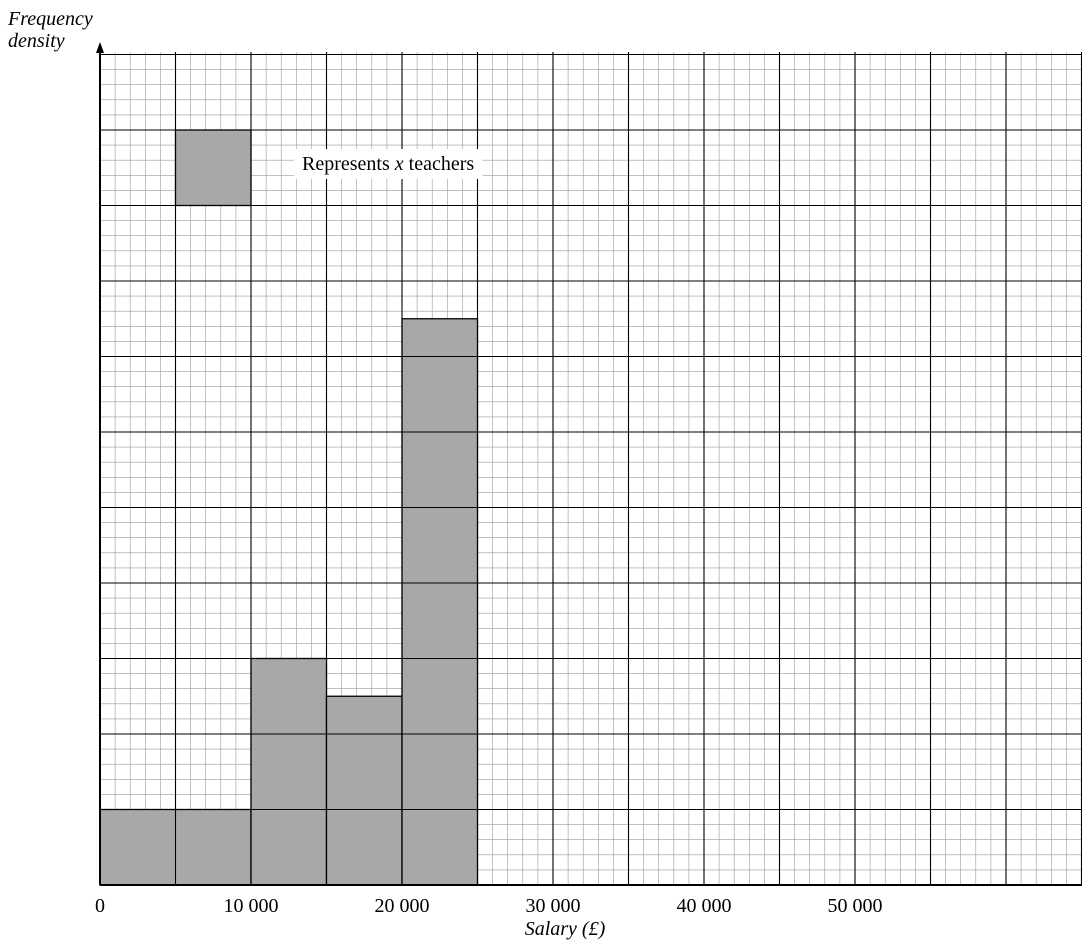 The image size is (1082, 945). What do you see at coordinates (565, 929) in the screenshot?
I see `x-axis-label: Salary (£)` at bounding box center [565, 929].